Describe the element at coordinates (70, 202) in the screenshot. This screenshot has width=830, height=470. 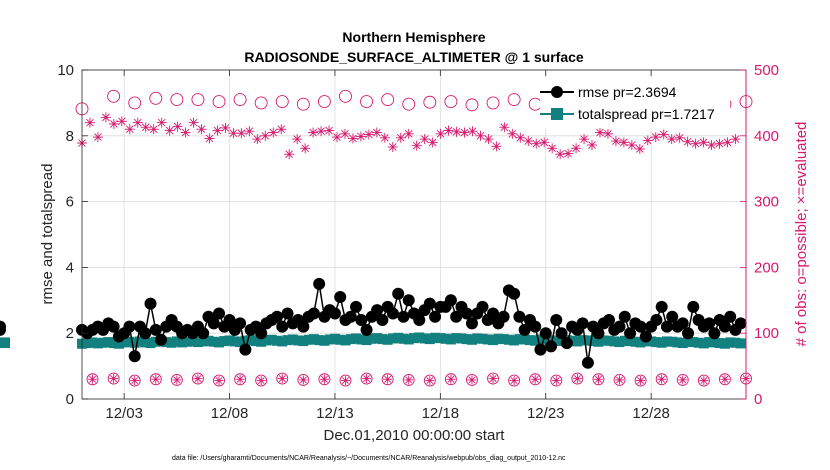
I see `y-left-tick-label: 6` at that location.